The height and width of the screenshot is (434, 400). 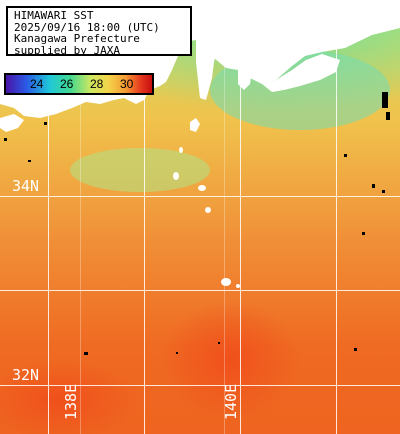 I want to click on land-miyakejima, so click(x=208, y=210).